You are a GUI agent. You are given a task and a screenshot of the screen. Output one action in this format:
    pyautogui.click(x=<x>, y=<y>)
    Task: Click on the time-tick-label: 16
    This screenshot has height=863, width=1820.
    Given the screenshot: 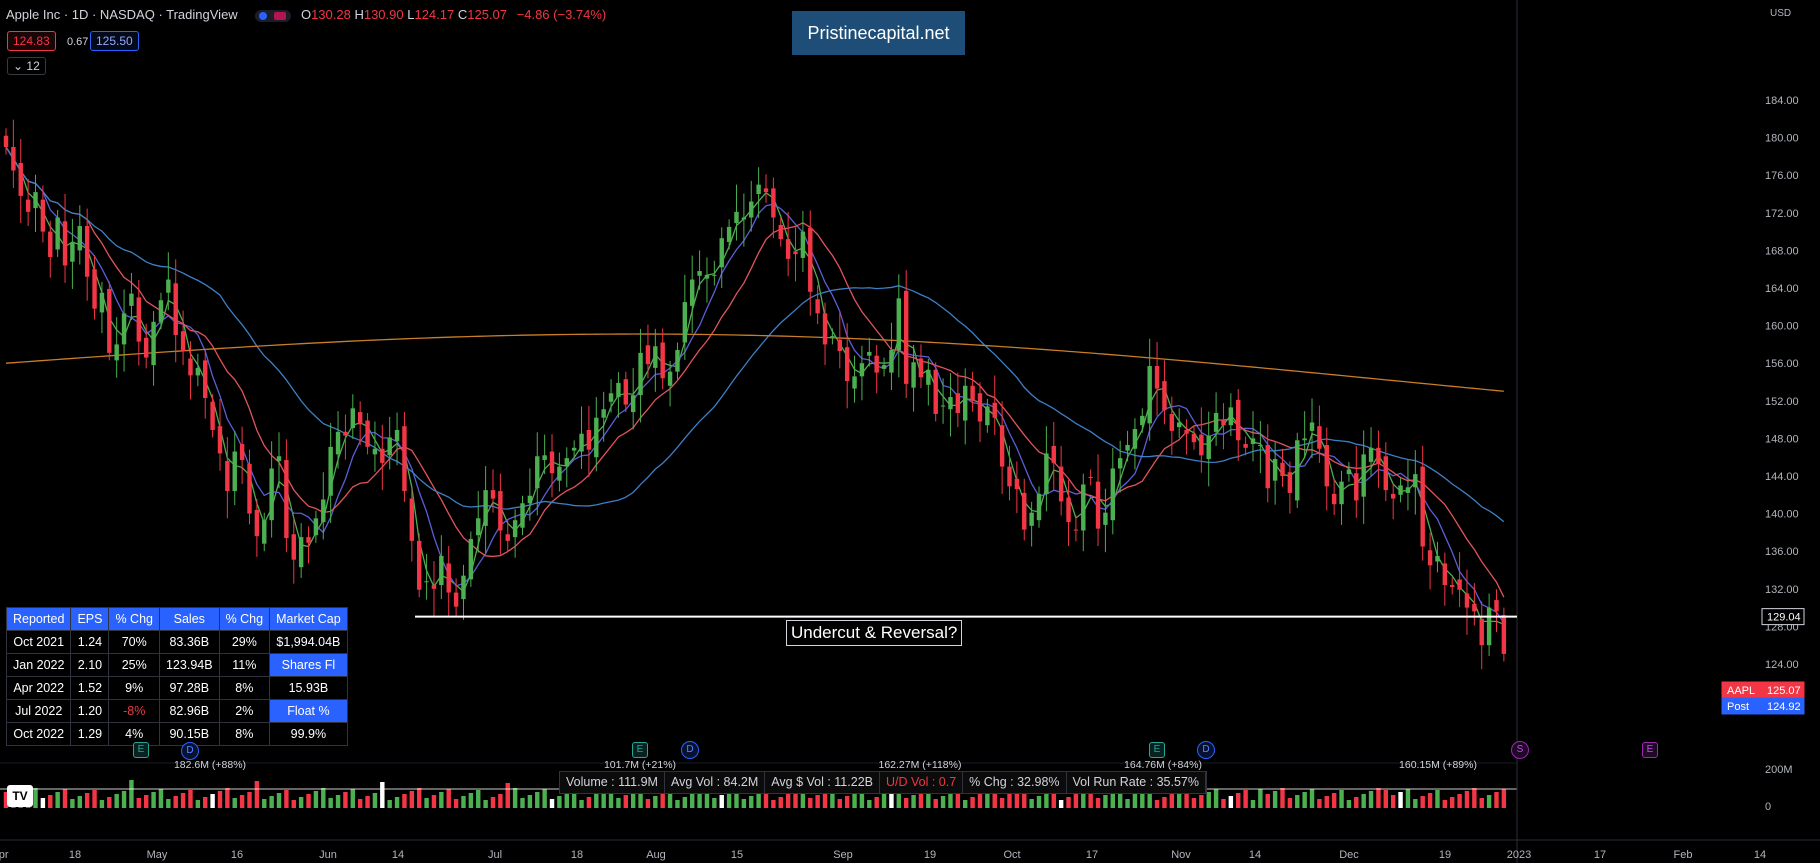 What is the action you would take?
    pyautogui.click(x=237, y=855)
    